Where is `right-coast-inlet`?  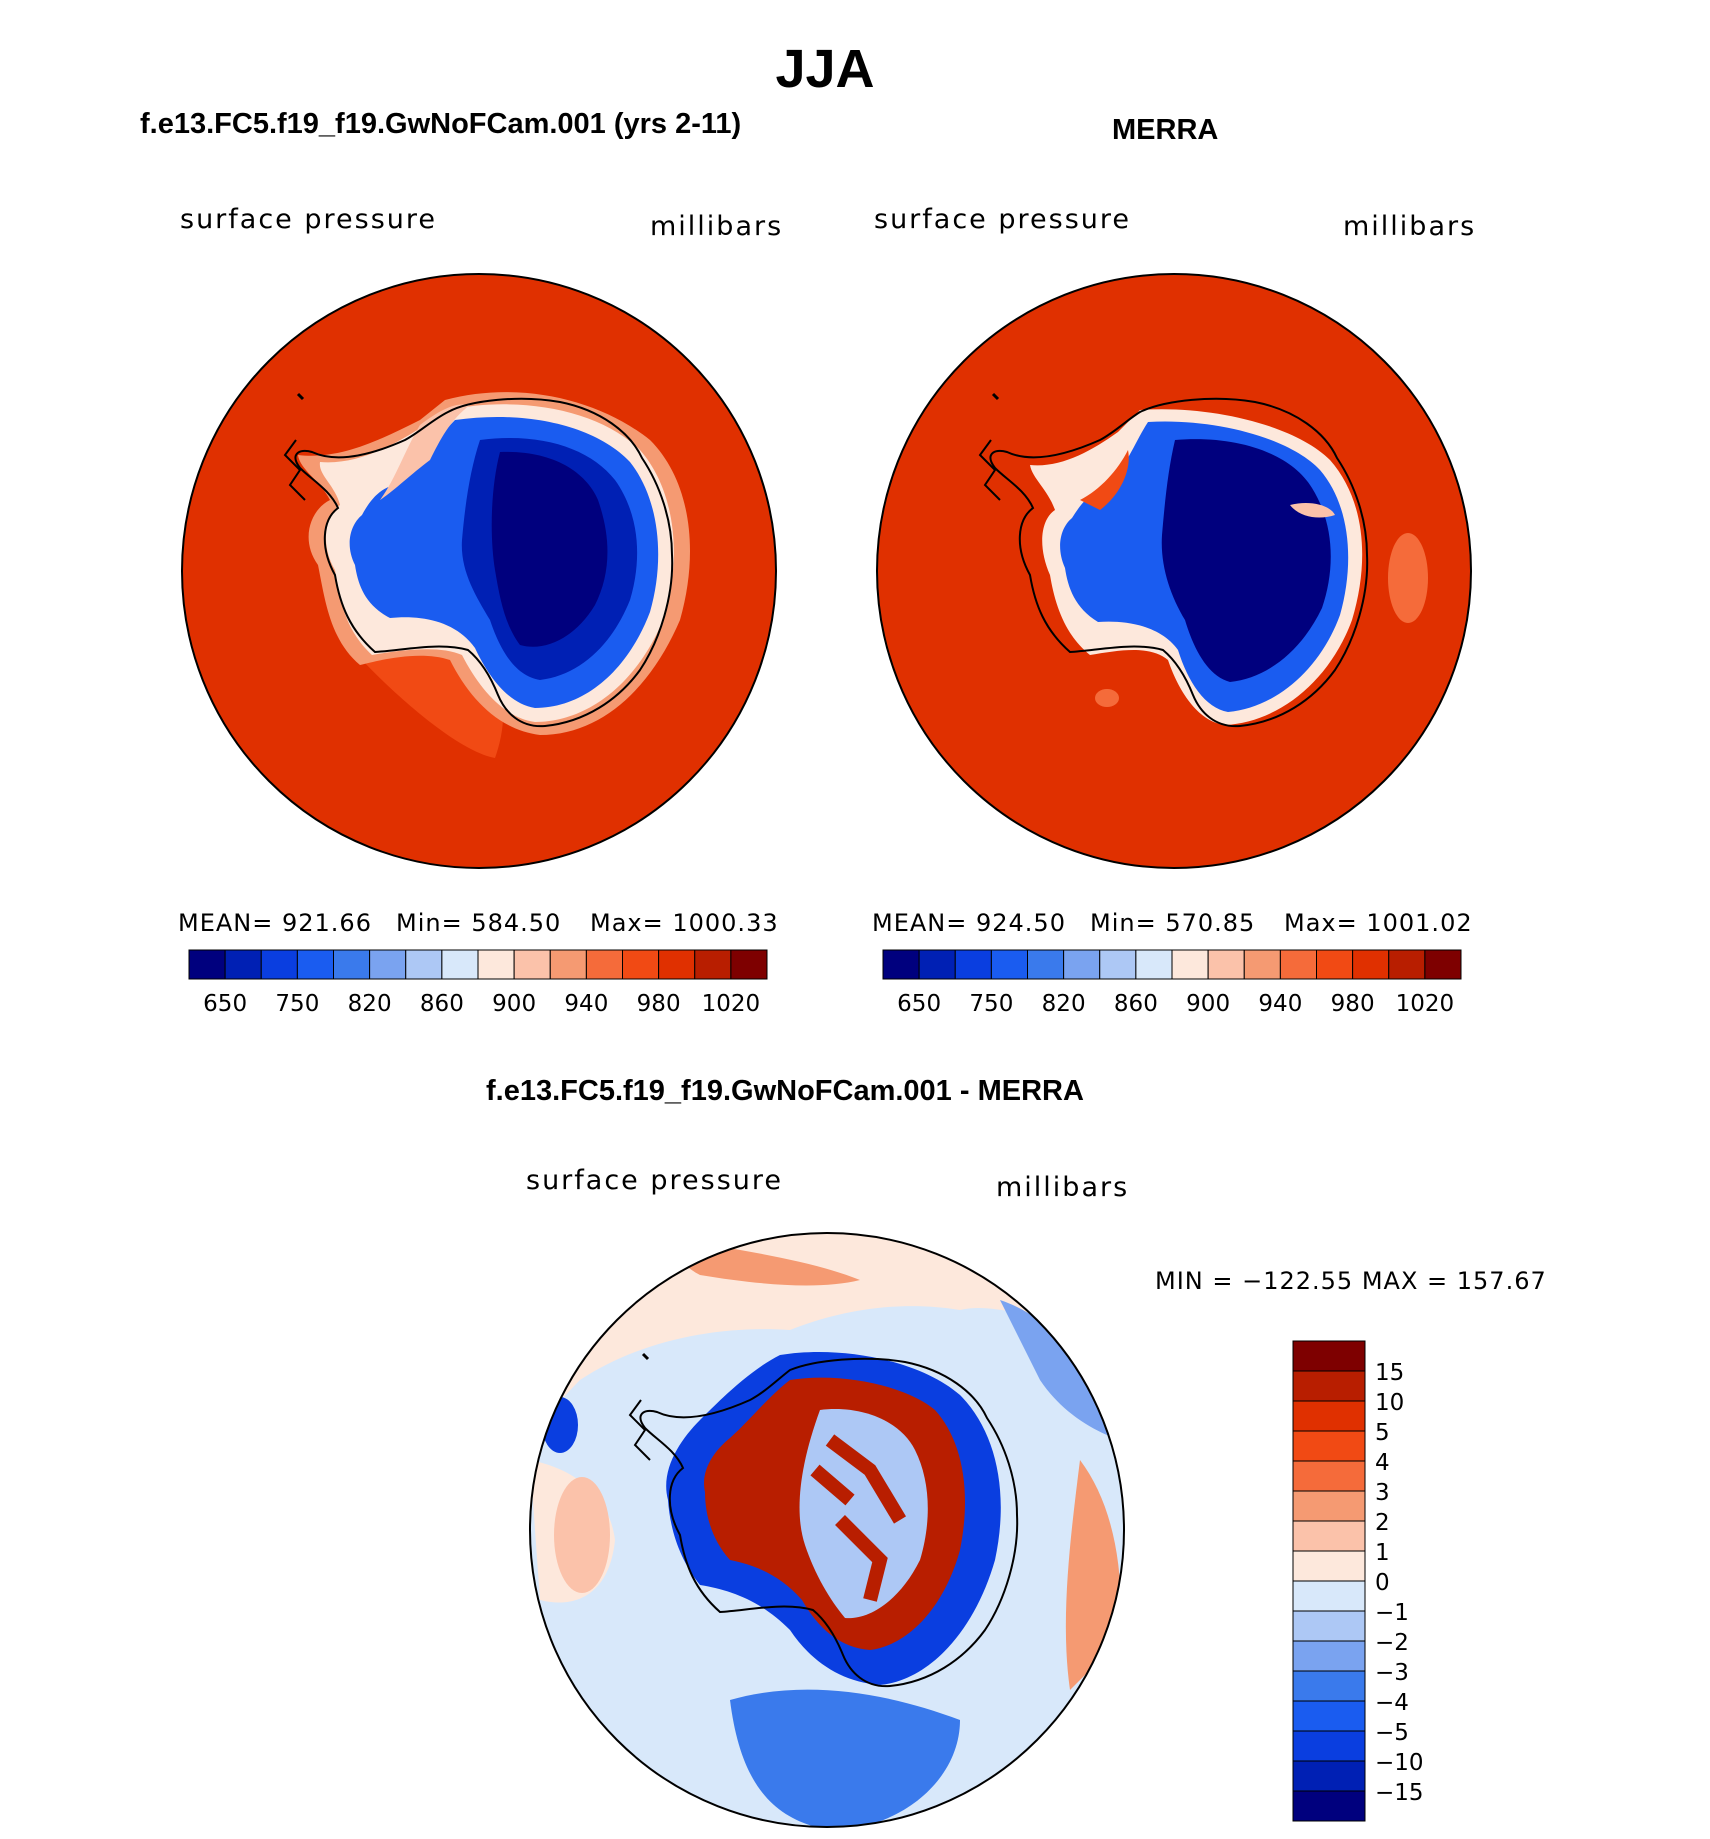 right-coast-inlet is located at coordinates (1312, 510).